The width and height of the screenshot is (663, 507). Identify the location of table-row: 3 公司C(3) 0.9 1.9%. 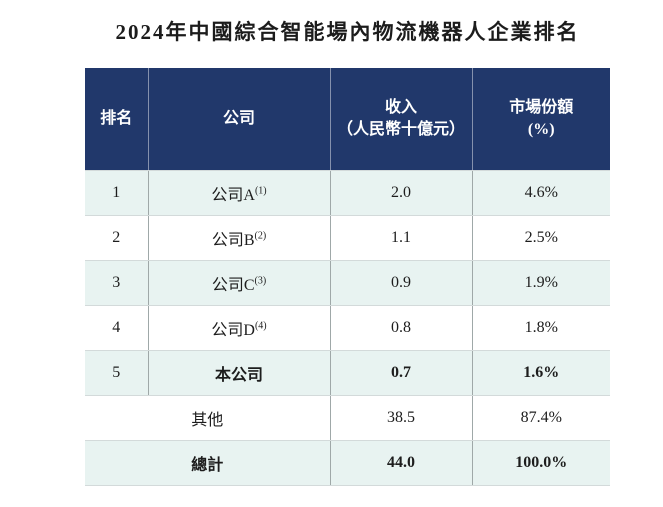
(347, 283).